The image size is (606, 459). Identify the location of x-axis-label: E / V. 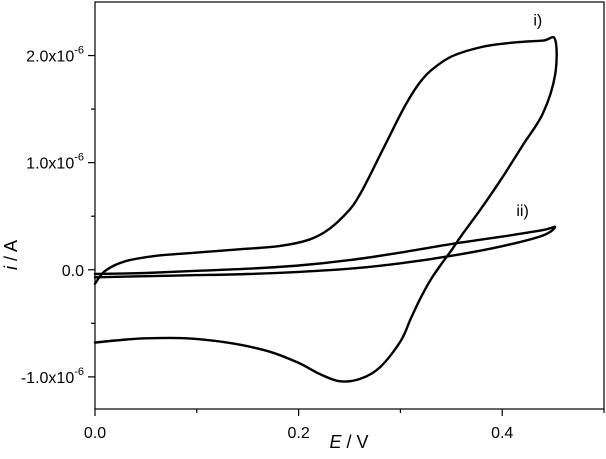
(348, 442).